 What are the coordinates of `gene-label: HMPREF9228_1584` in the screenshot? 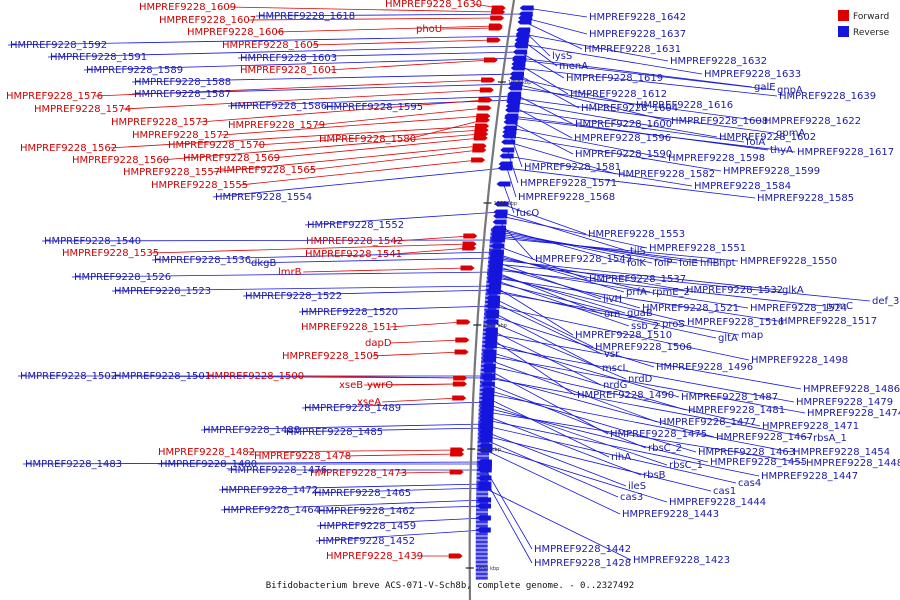 It's located at (742, 186).